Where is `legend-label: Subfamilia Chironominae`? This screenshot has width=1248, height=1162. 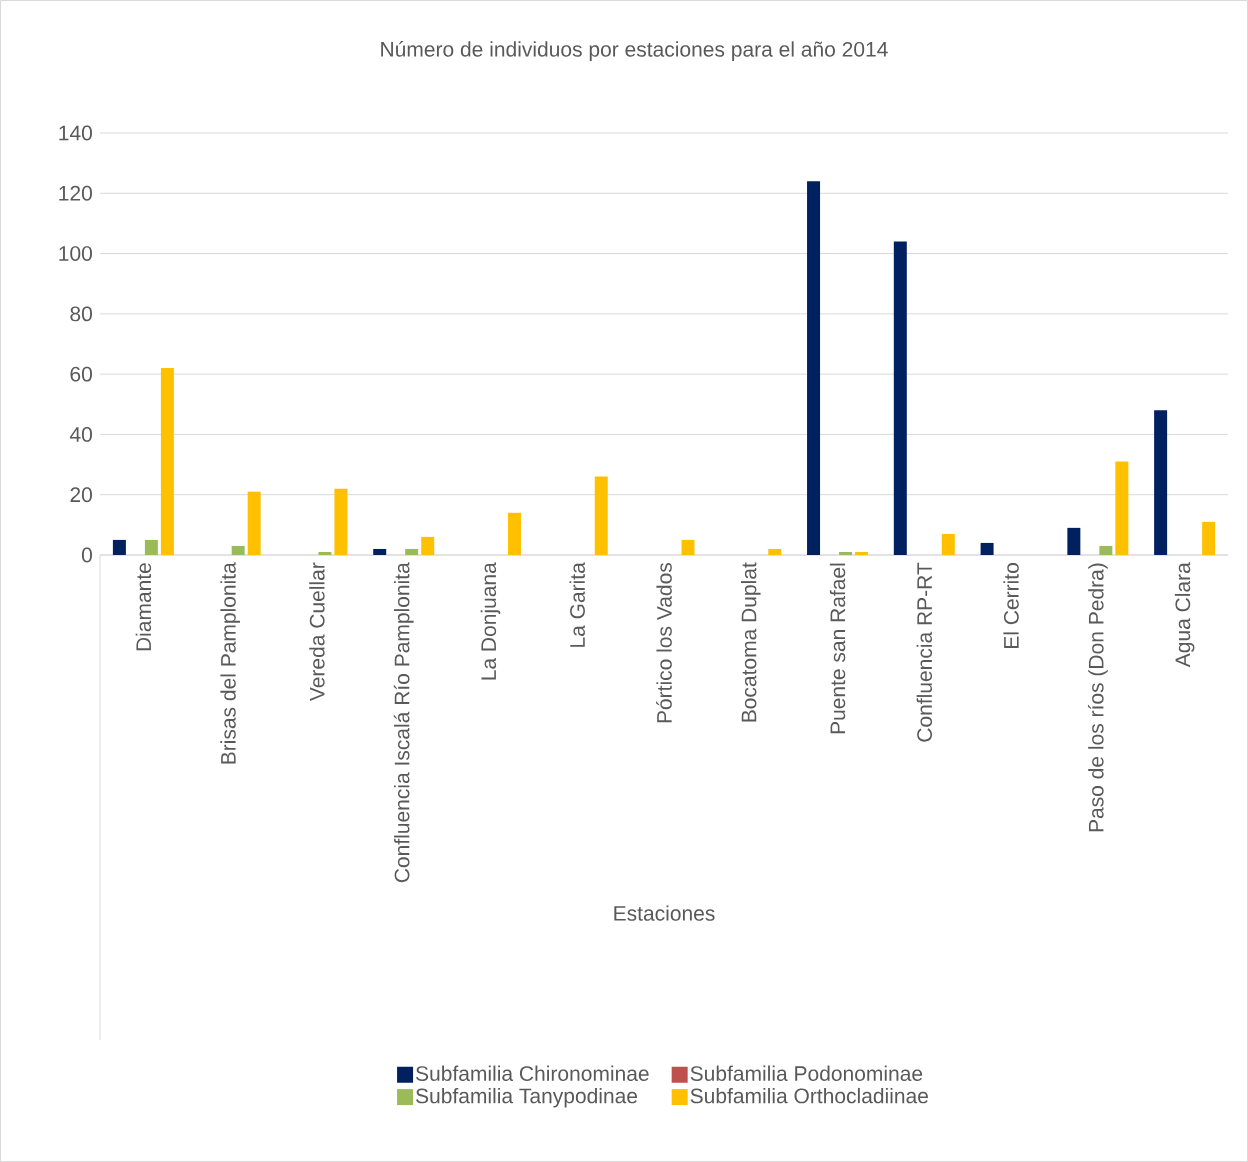 legend-label: Subfamilia Chironominae is located at coordinates (532, 1073).